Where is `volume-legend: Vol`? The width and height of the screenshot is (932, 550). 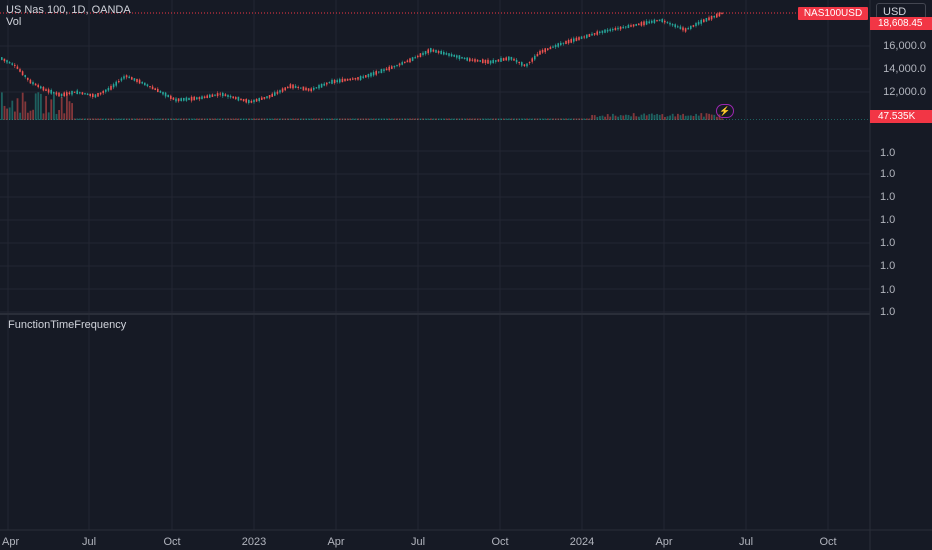 volume-legend: Vol is located at coordinates (14, 22).